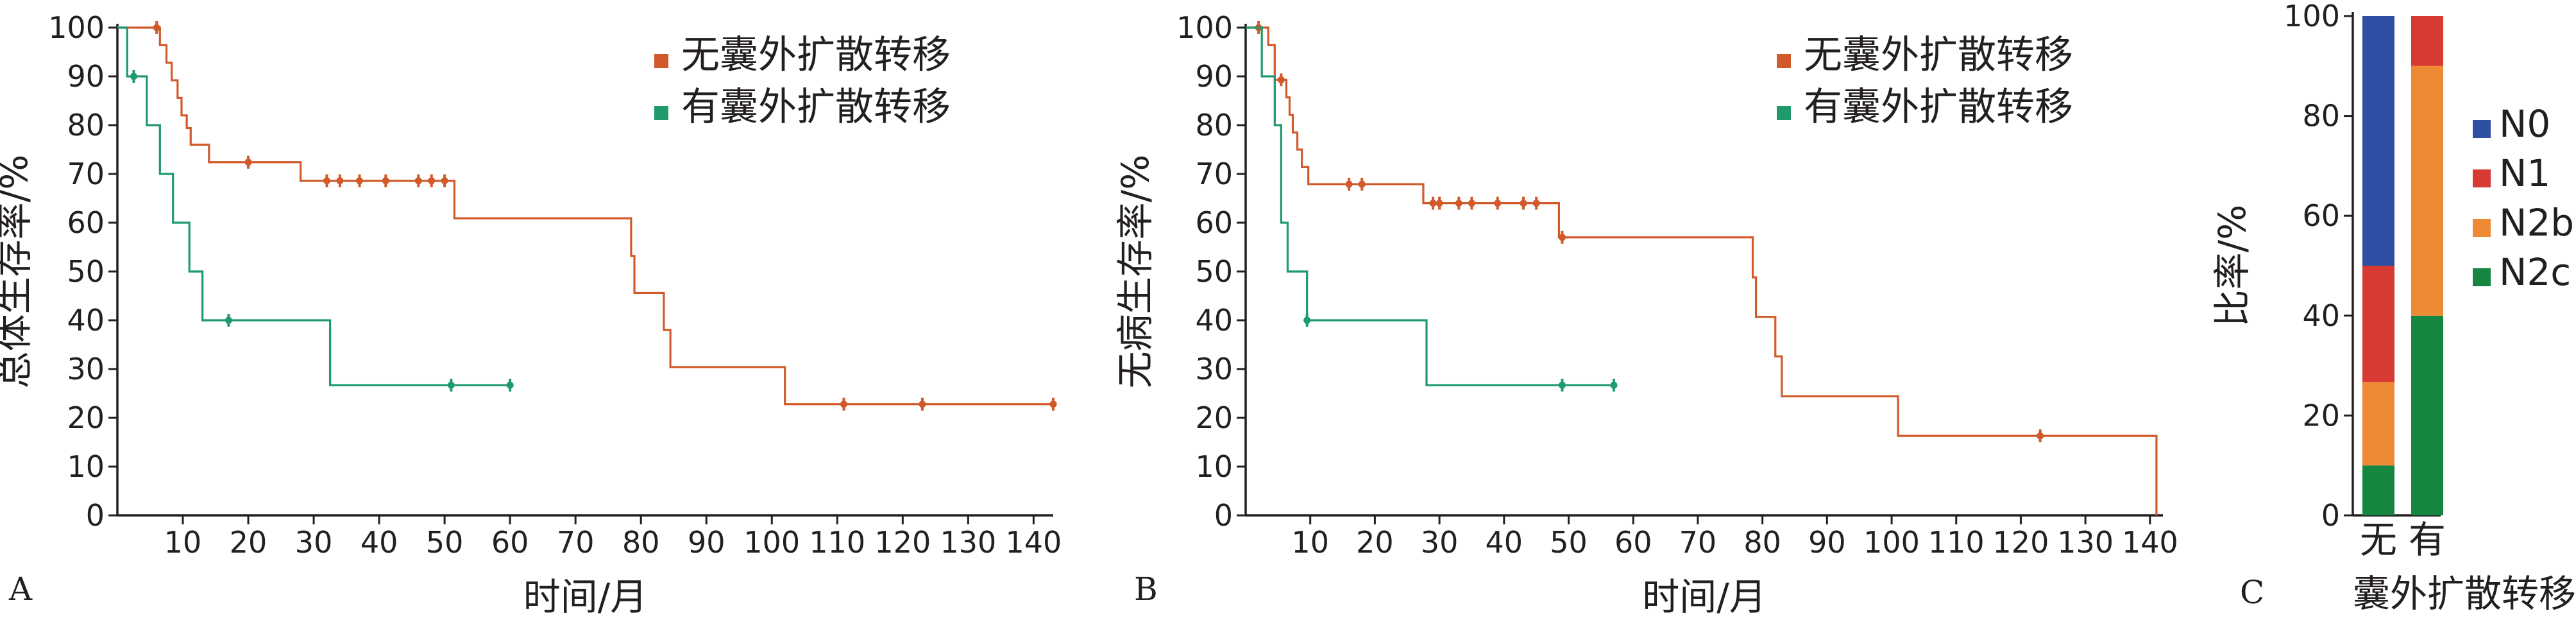  What do you see at coordinates (20, 589) in the screenshot?
I see `panel-label-a: A` at bounding box center [20, 589].